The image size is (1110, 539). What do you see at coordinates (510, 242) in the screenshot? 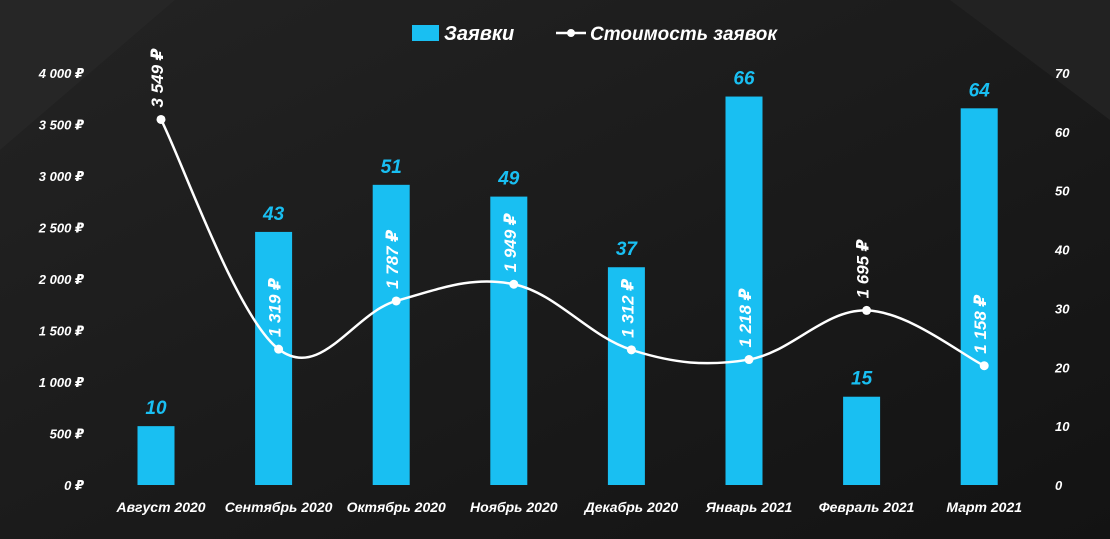
I see `cost-value-label: 1 949 ₽` at bounding box center [510, 242].